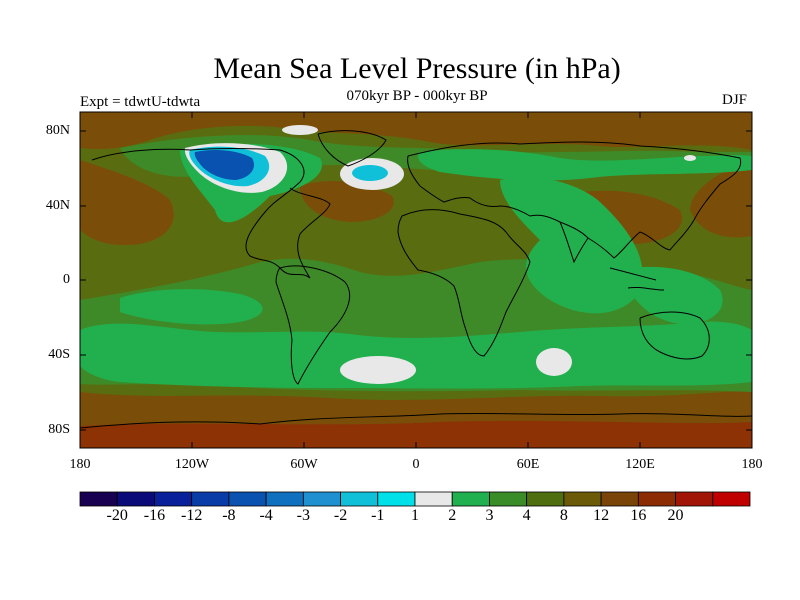 Image resolution: width=800 pixels, height=600 pixels. I want to click on colorbar-label: 8, so click(563, 515).